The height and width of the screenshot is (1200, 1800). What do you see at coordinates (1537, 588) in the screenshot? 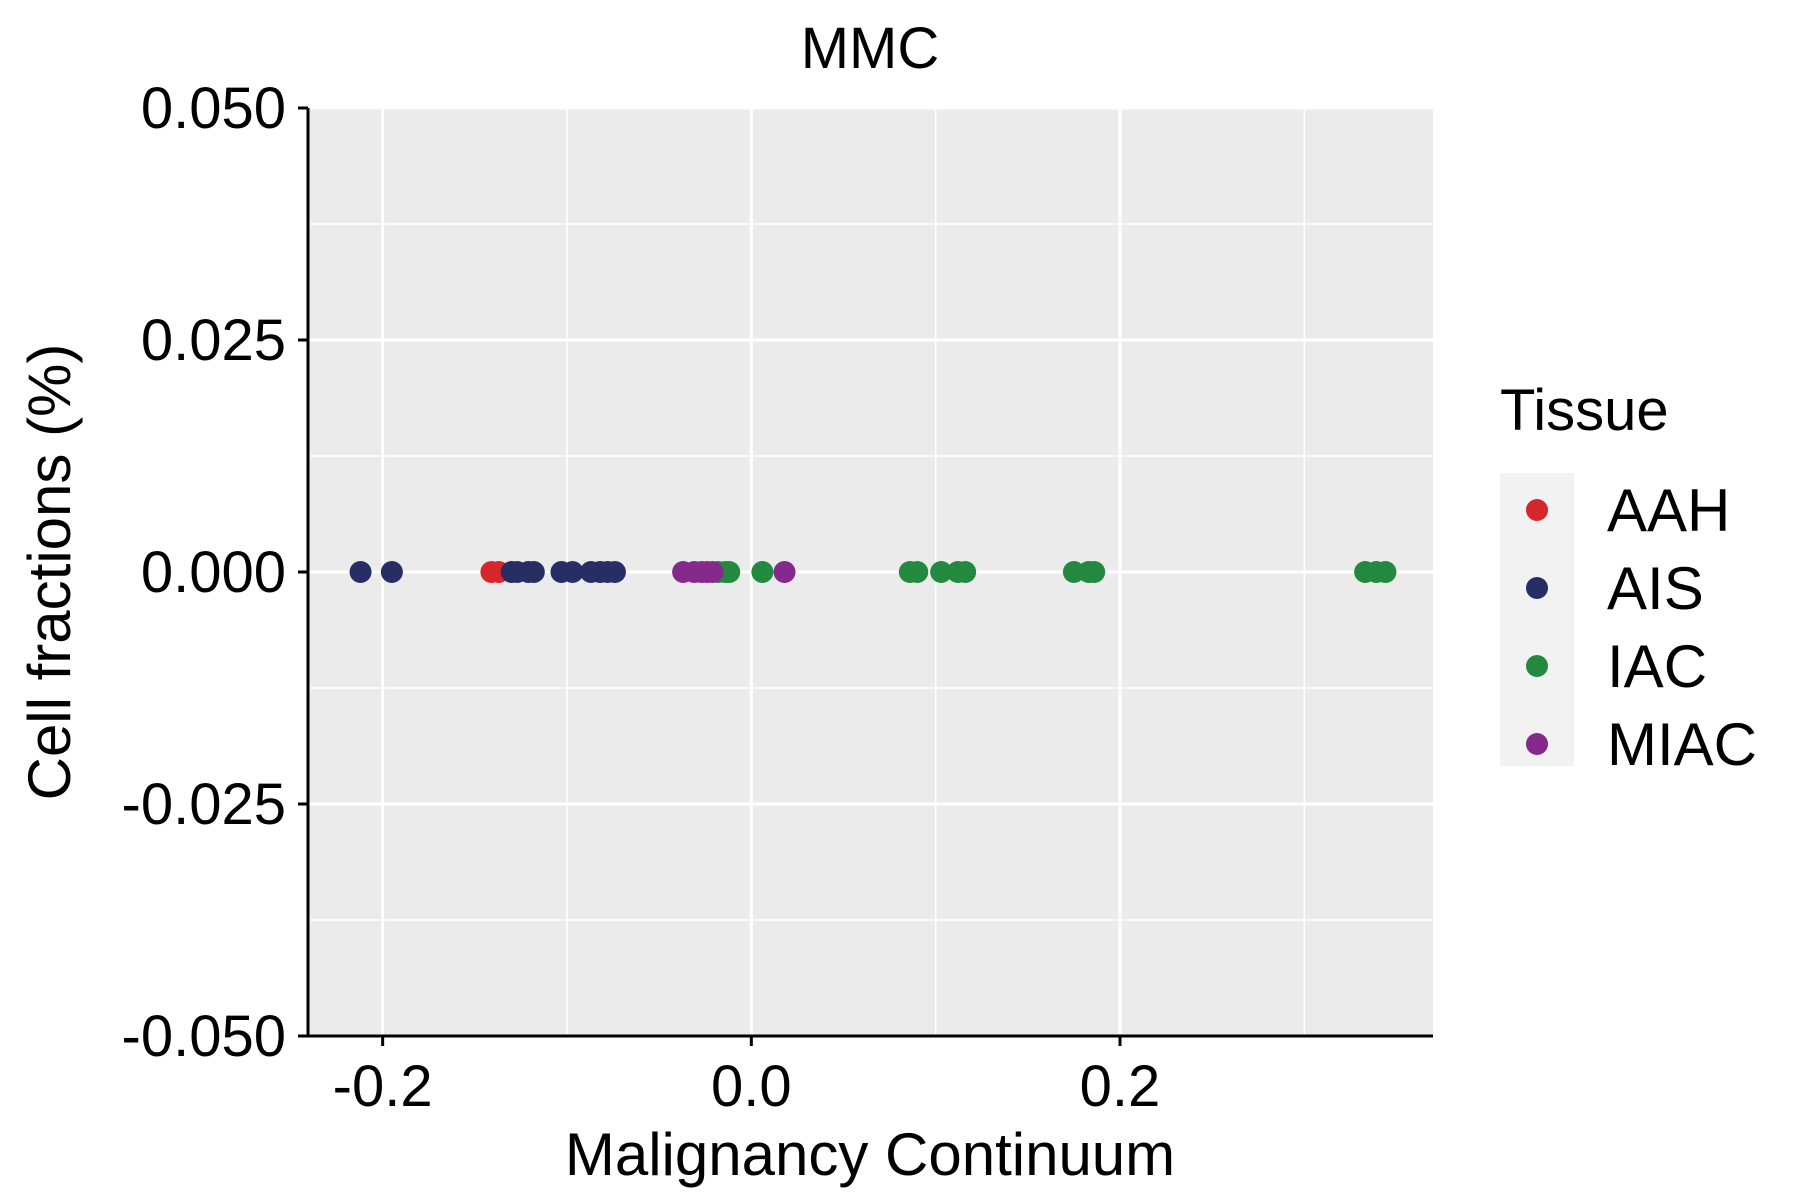
I see `legend-key-ais` at bounding box center [1537, 588].